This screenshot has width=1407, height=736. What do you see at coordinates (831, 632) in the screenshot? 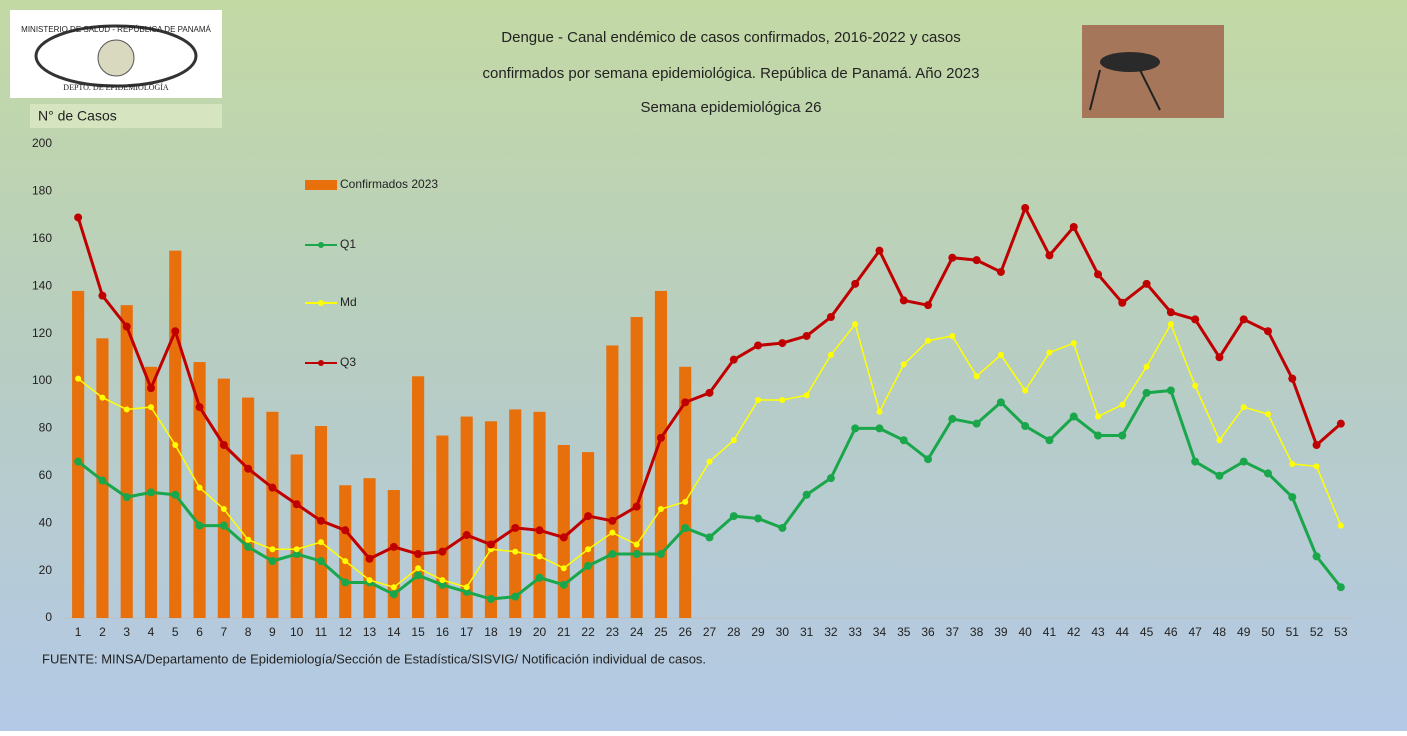
I see `x-tick-label: 32` at bounding box center [831, 632].